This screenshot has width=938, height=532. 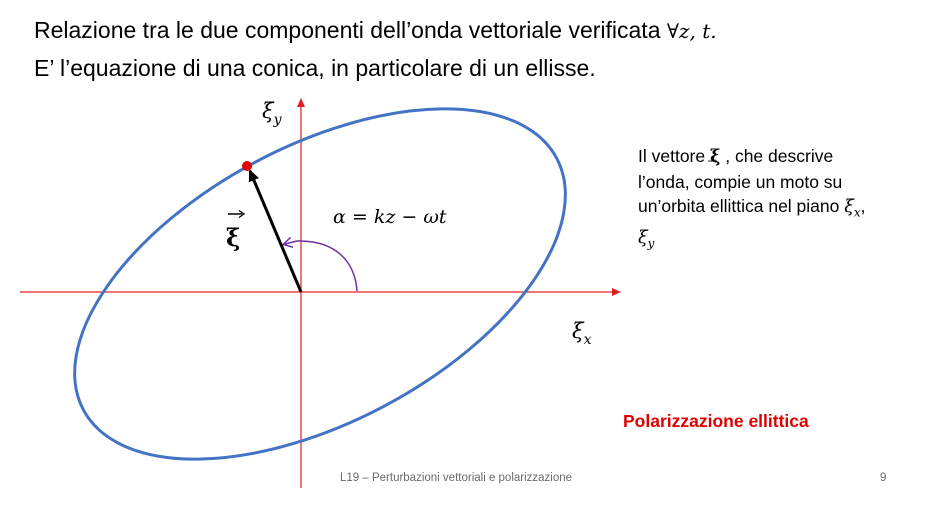 I want to click on x-axis-label: ξx, so click(x=582, y=333).